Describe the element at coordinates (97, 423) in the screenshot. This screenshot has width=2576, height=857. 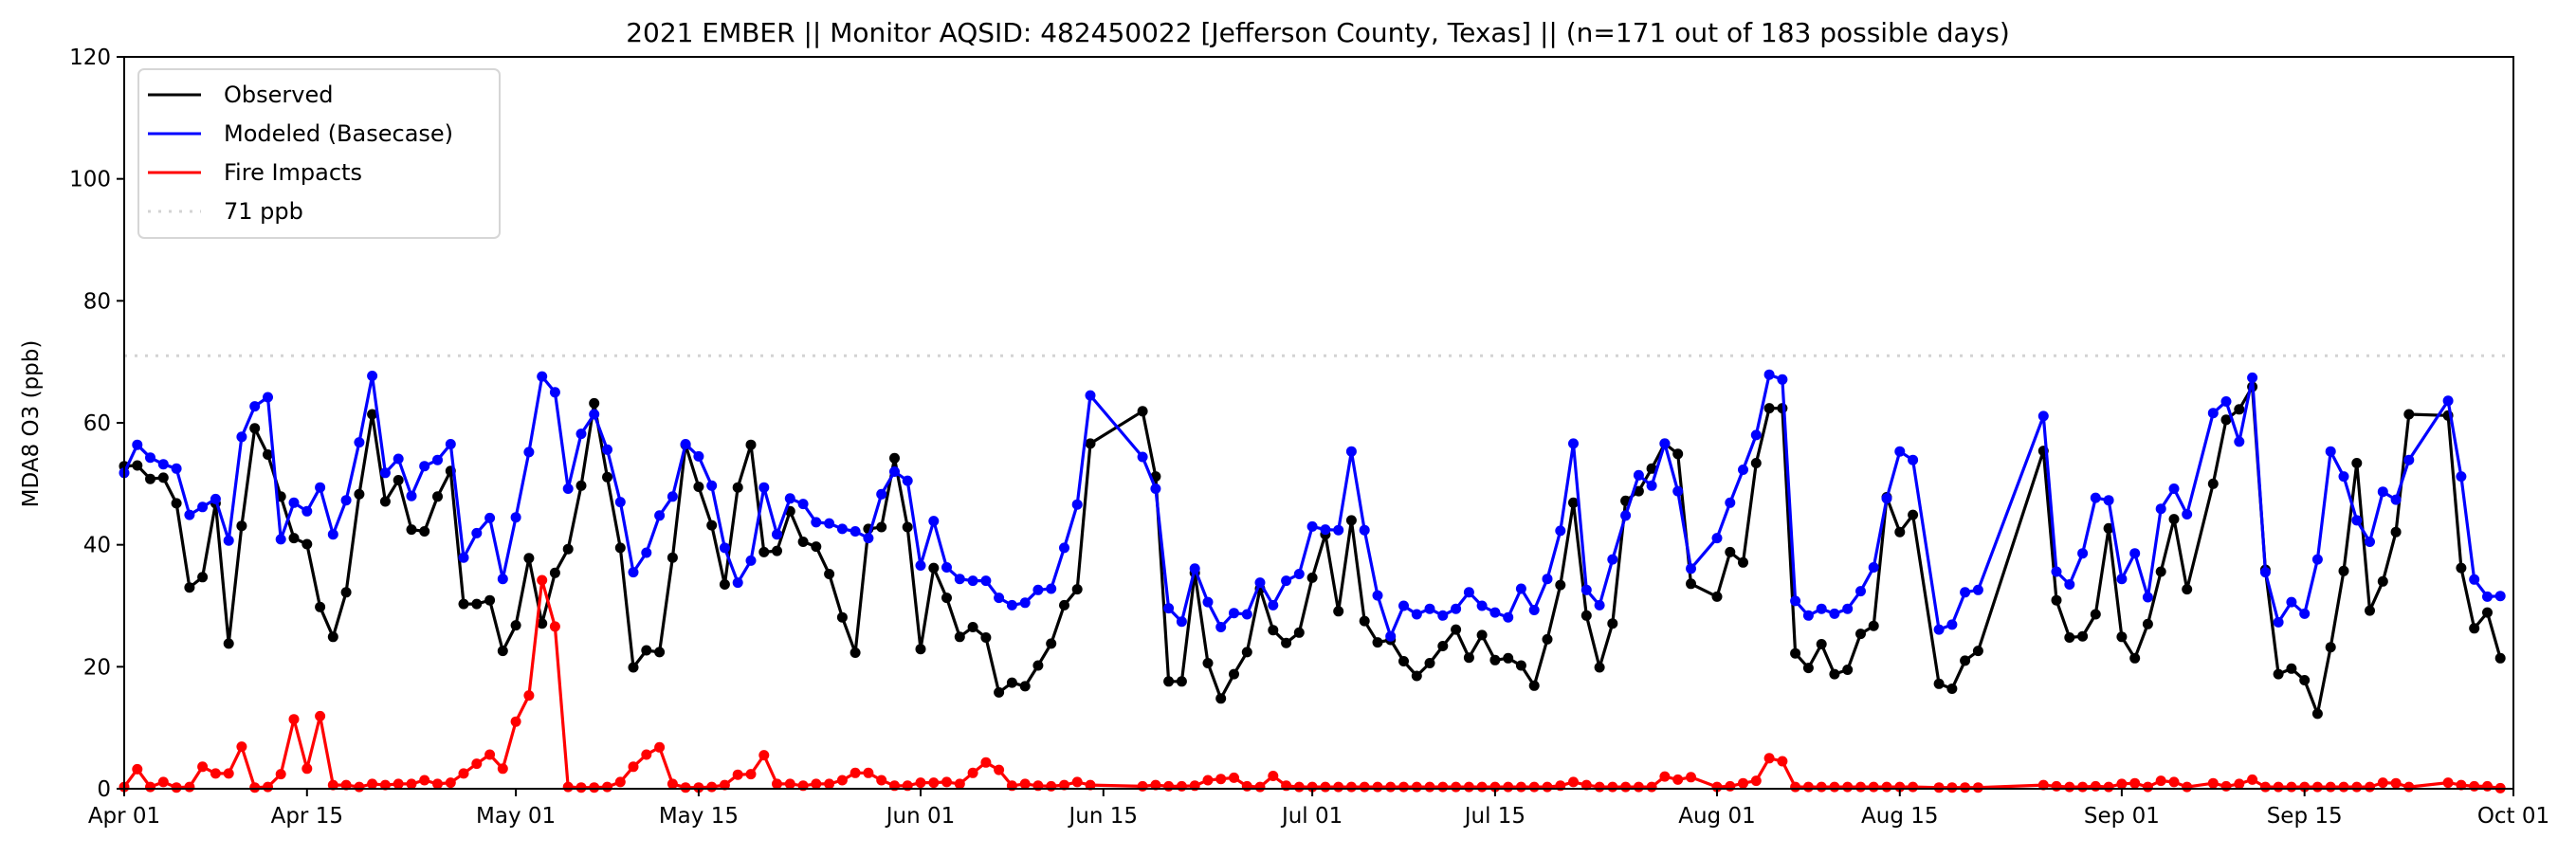
I see `y-tick-label: 60` at that location.